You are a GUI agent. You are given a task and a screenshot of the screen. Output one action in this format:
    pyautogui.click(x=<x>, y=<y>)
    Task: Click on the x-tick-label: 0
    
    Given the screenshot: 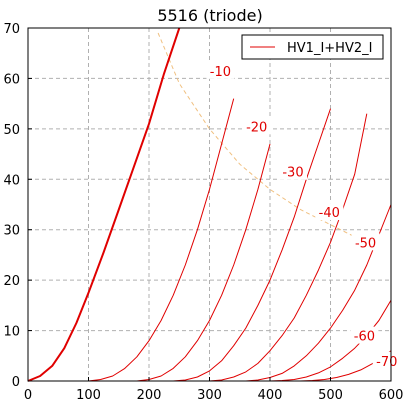 What is the action you would take?
    pyautogui.click(x=28, y=395)
    